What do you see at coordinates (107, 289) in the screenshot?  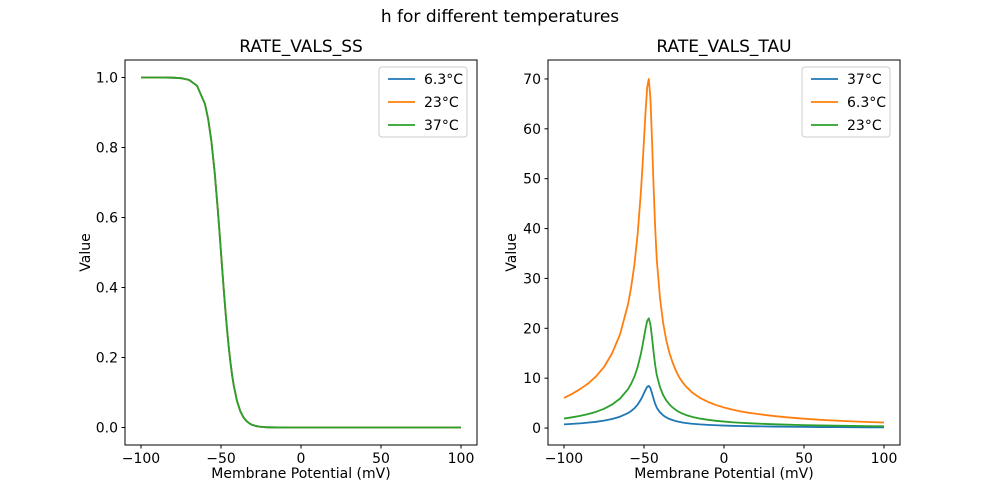 I see `y-tick-label: 0.4` at bounding box center [107, 289].